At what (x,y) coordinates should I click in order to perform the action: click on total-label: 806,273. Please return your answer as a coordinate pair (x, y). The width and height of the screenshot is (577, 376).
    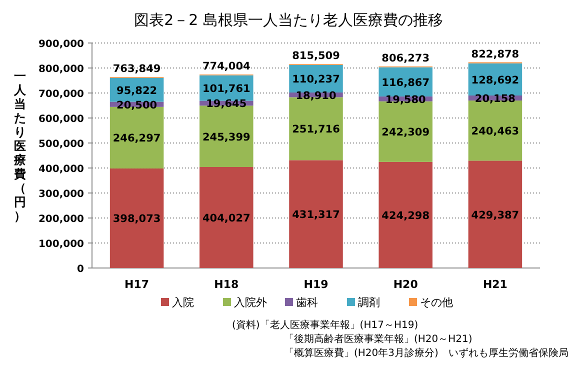
    Looking at the image, I should click on (406, 58).